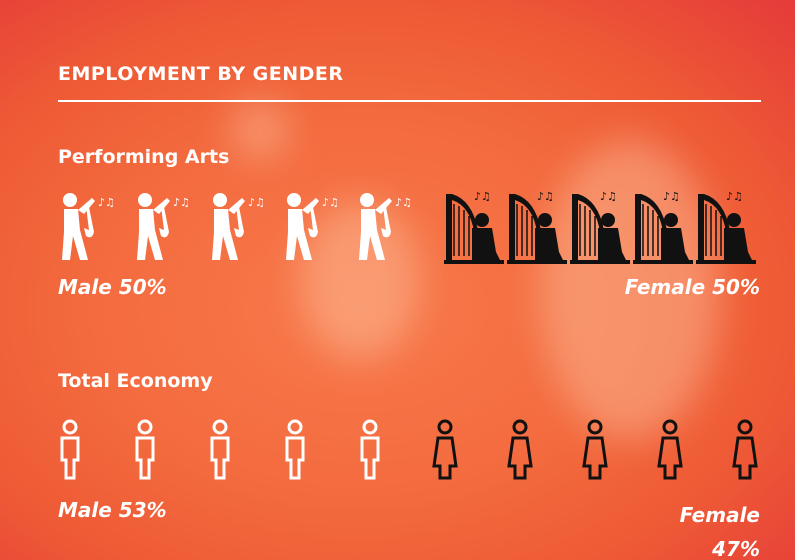 The width and height of the screenshot is (795, 560). What do you see at coordinates (135, 381) in the screenshot?
I see `section-heading: Total Economy` at bounding box center [135, 381].